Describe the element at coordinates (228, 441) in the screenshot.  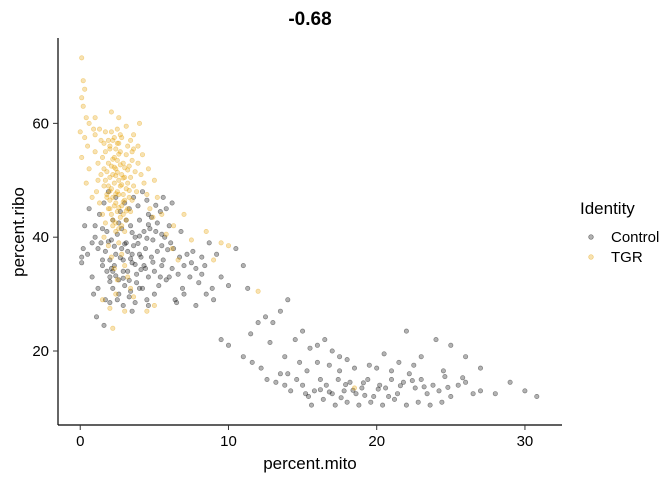
I see `x-tick-label: 10` at that location.